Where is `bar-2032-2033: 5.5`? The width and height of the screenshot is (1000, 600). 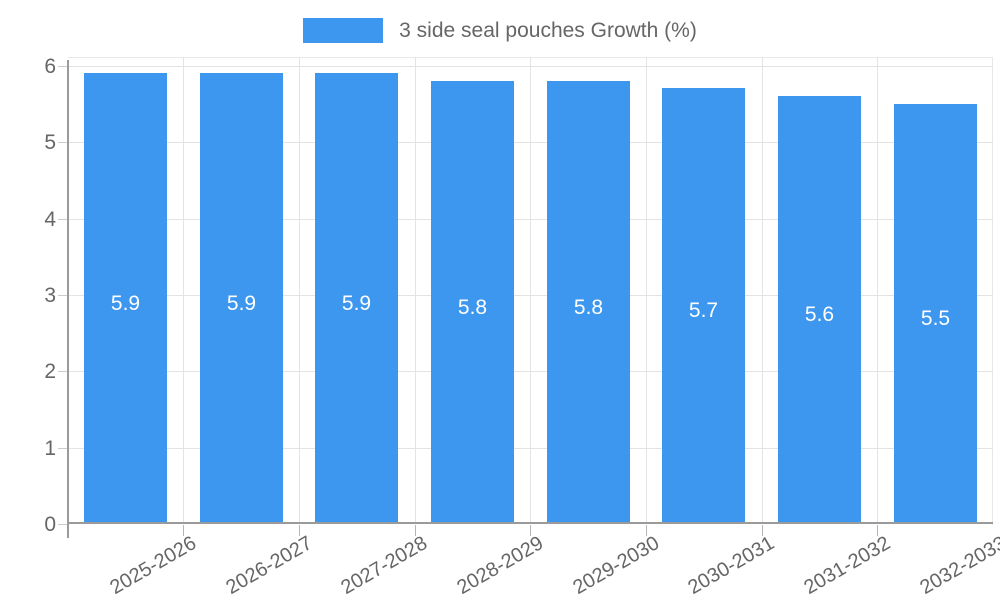 bar-2032-2033: 5.5 is located at coordinates (935, 313).